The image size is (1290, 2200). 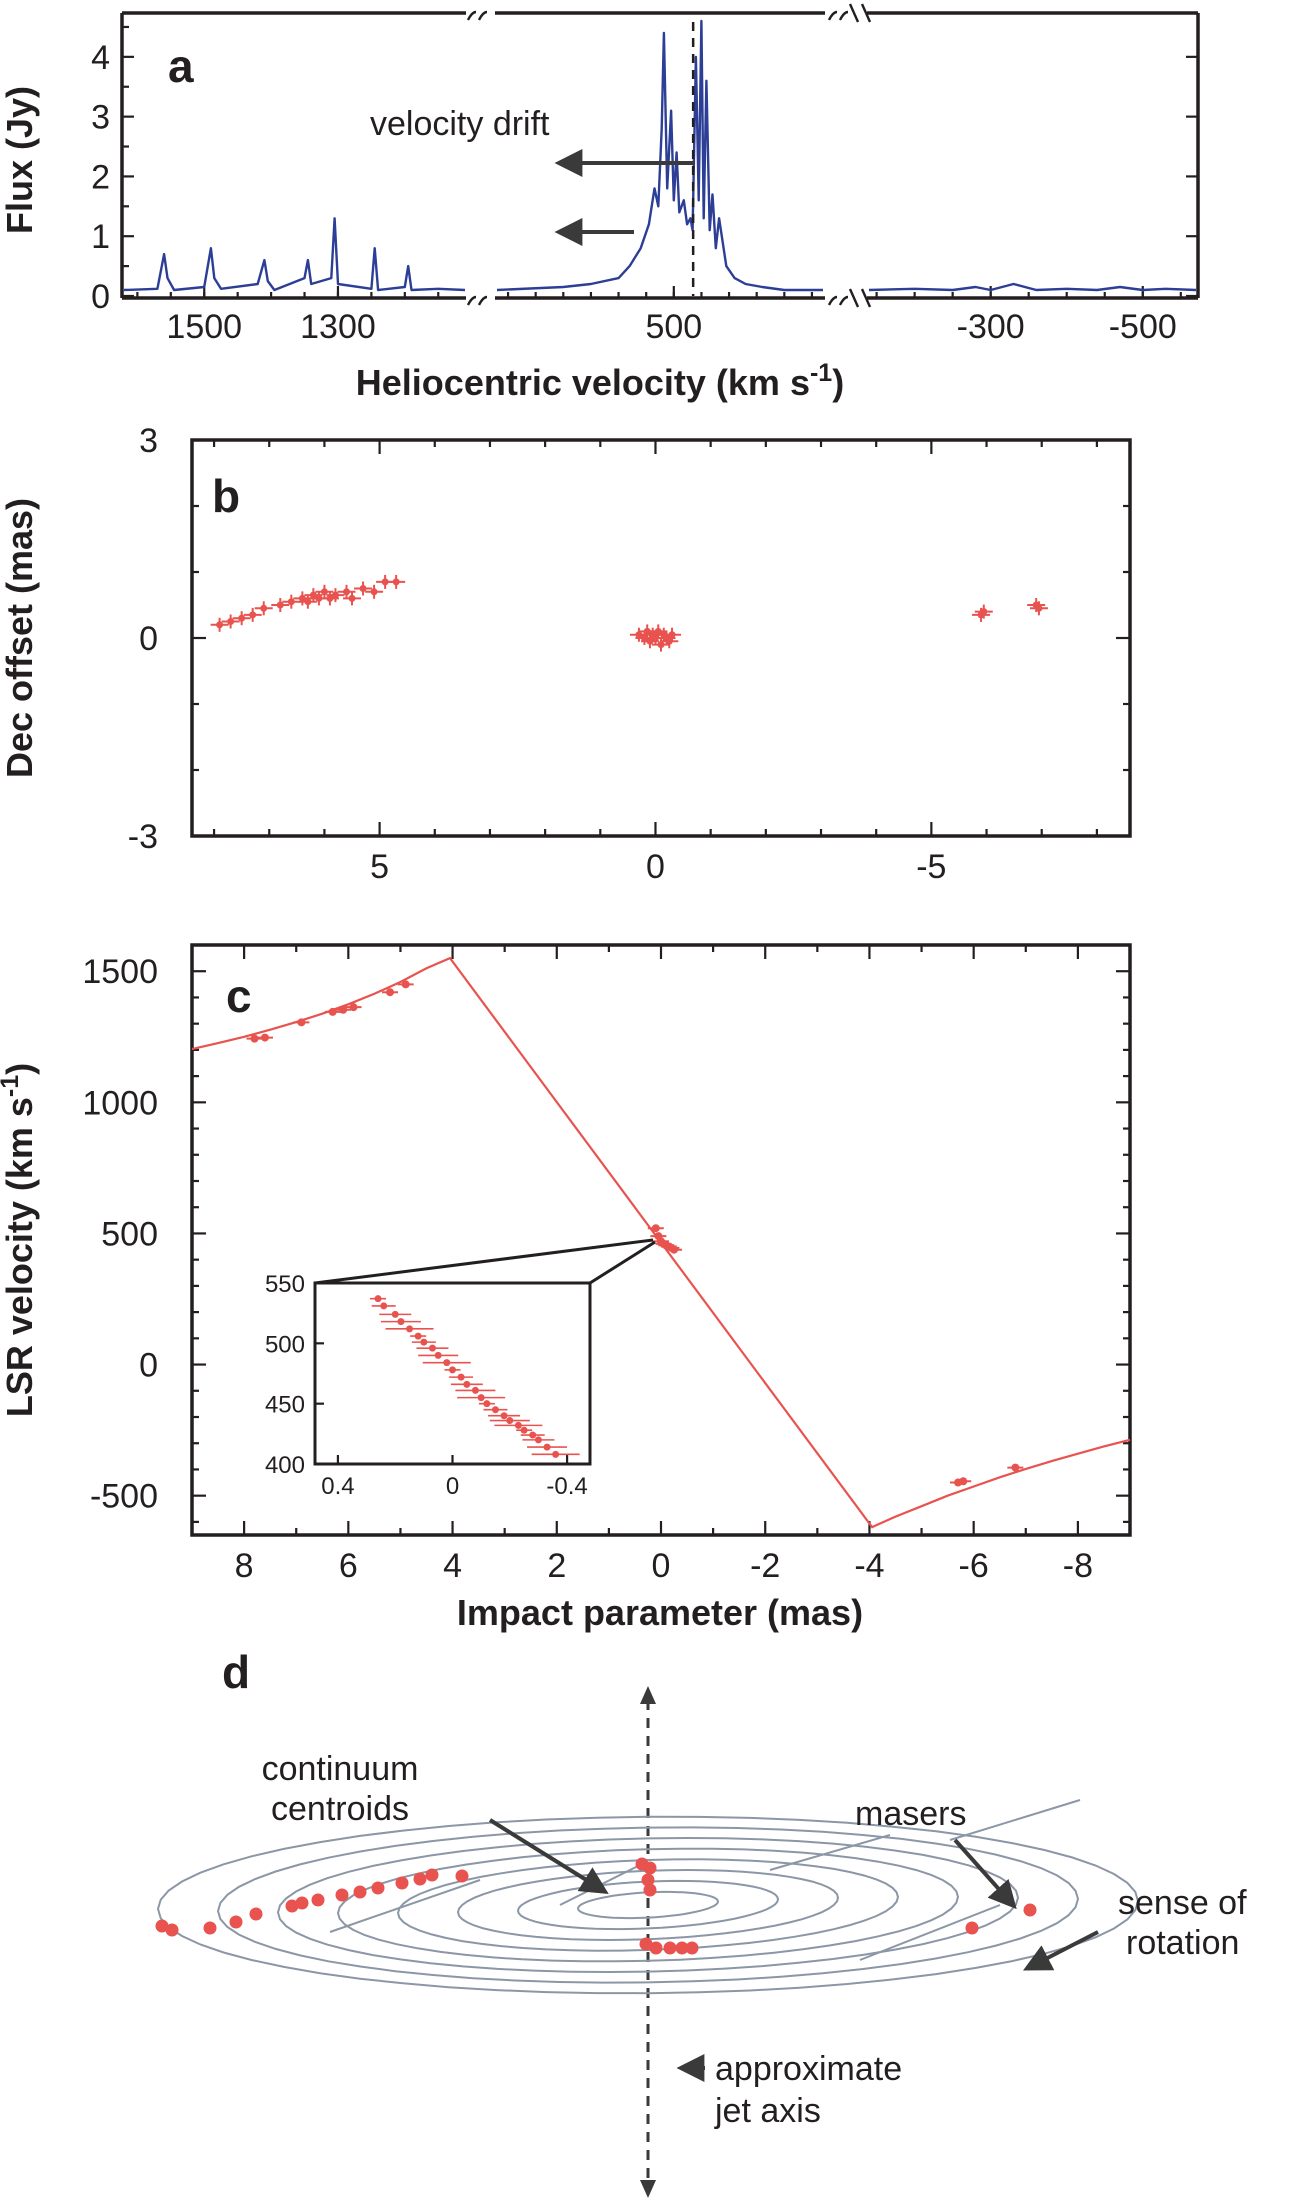 What do you see at coordinates (100, 177) in the screenshot?
I see `panel-a-ytick-label: 2` at bounding box center [100, 177].